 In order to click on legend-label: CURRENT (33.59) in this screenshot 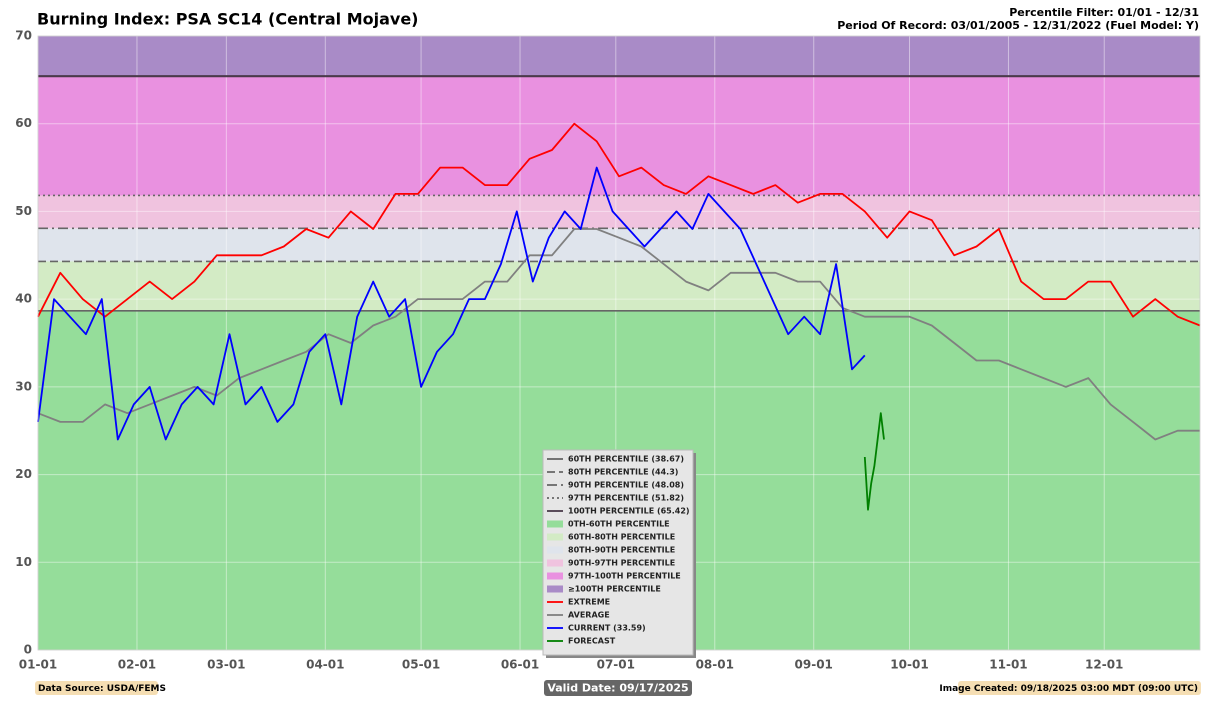, I will do `click(607, 628)`.